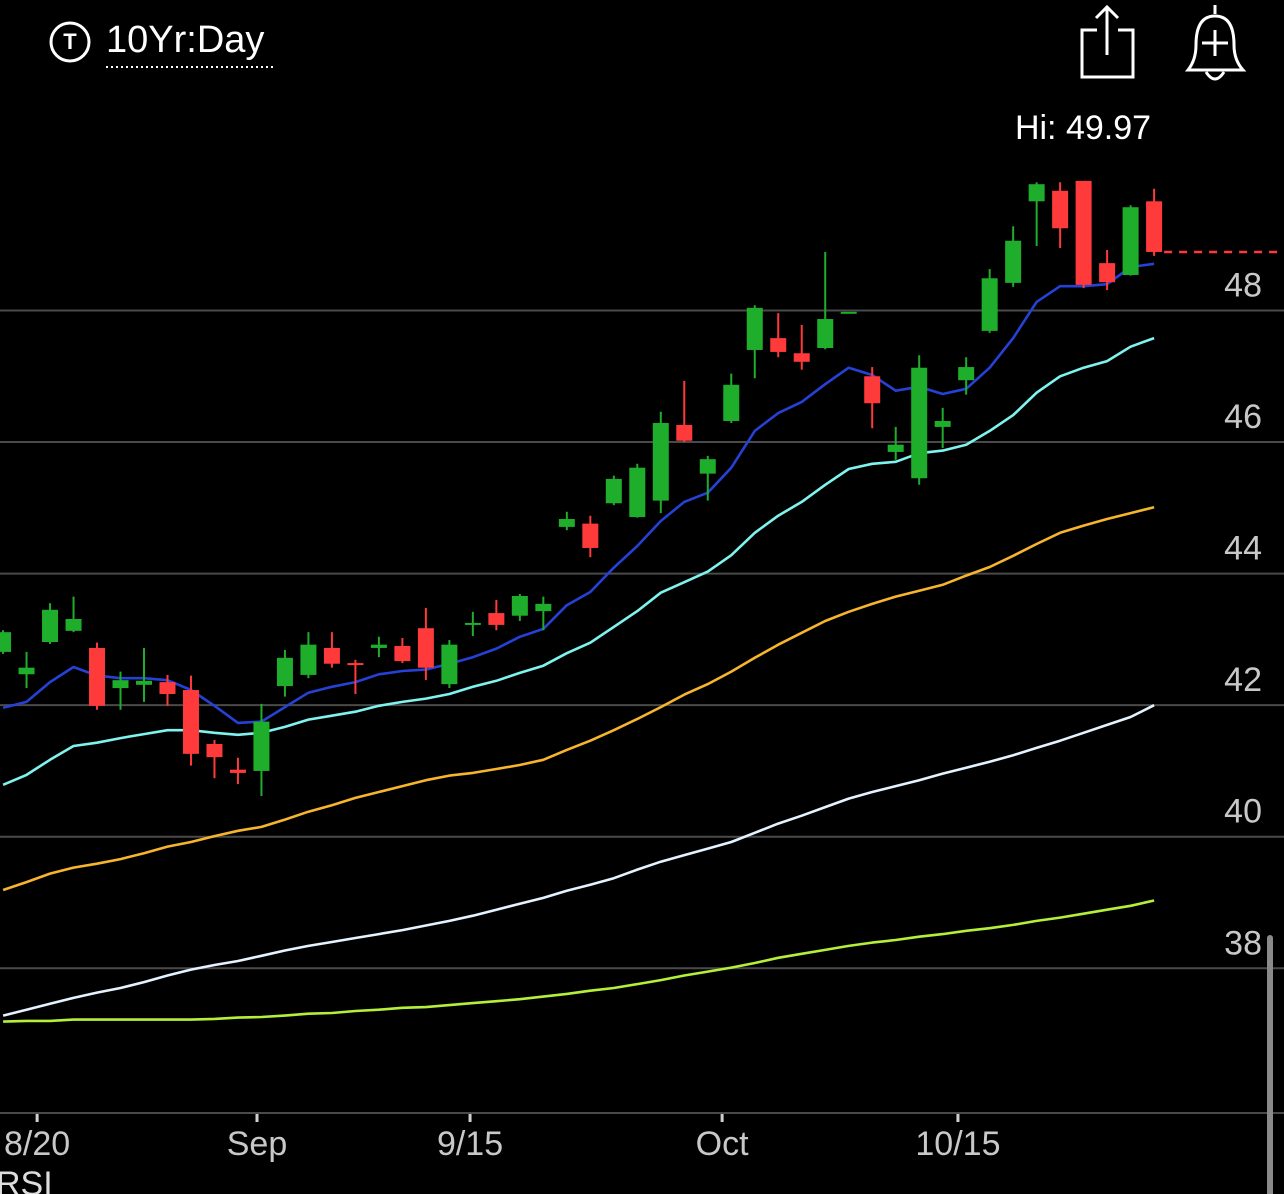  I want to click on symbol-icon-letter: T, so click(70, 41).